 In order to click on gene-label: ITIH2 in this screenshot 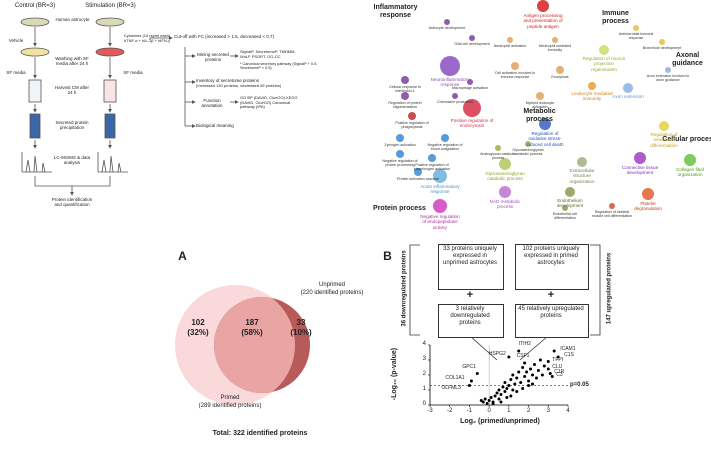, I will do `click(524, 344)`.